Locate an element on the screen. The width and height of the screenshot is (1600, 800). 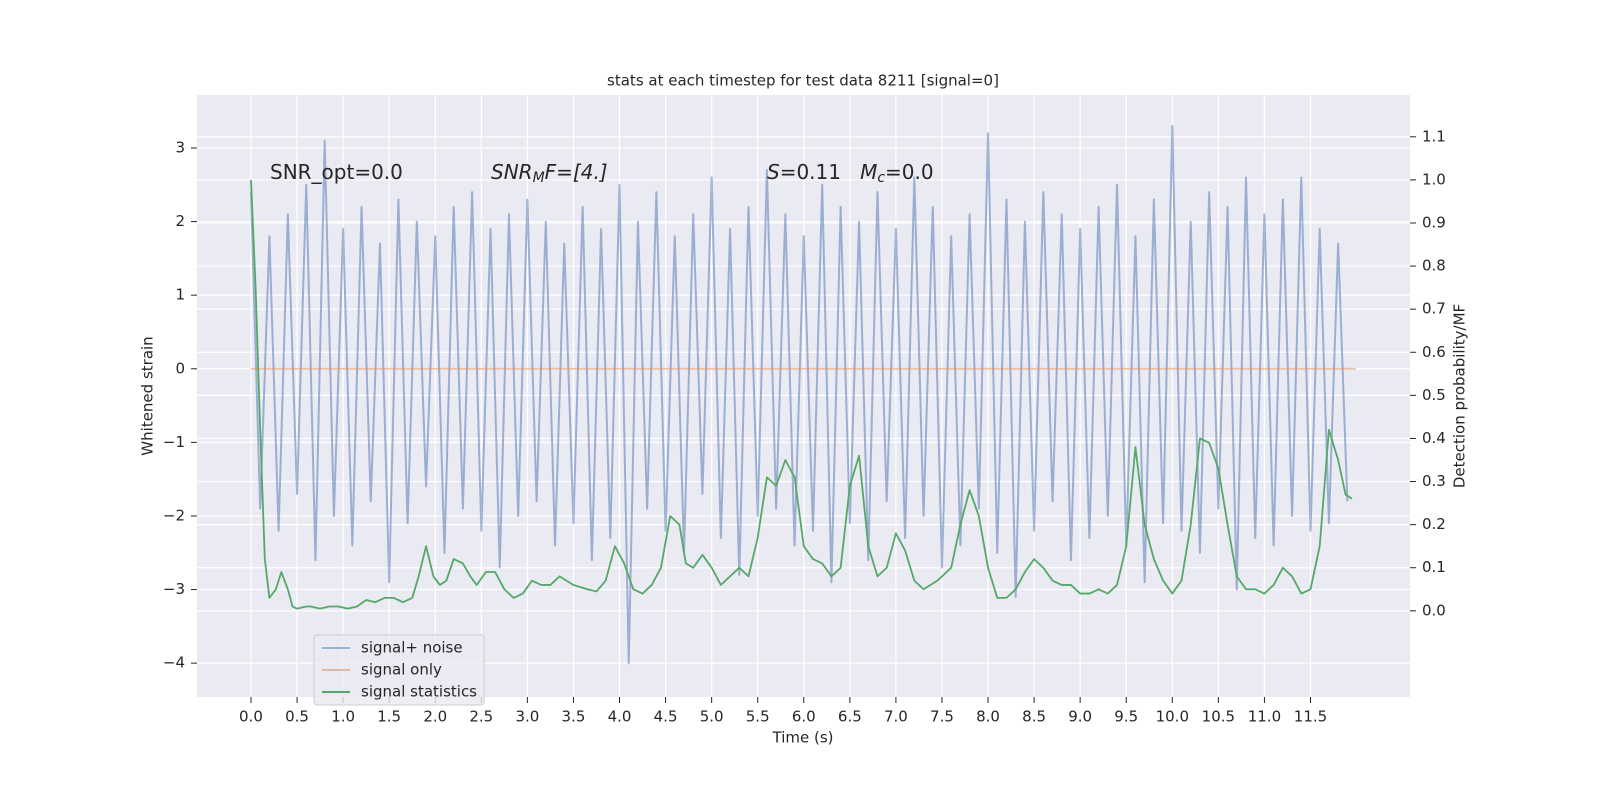
y2-tick-label: 0.6 is located at coordinates (1434, 352).